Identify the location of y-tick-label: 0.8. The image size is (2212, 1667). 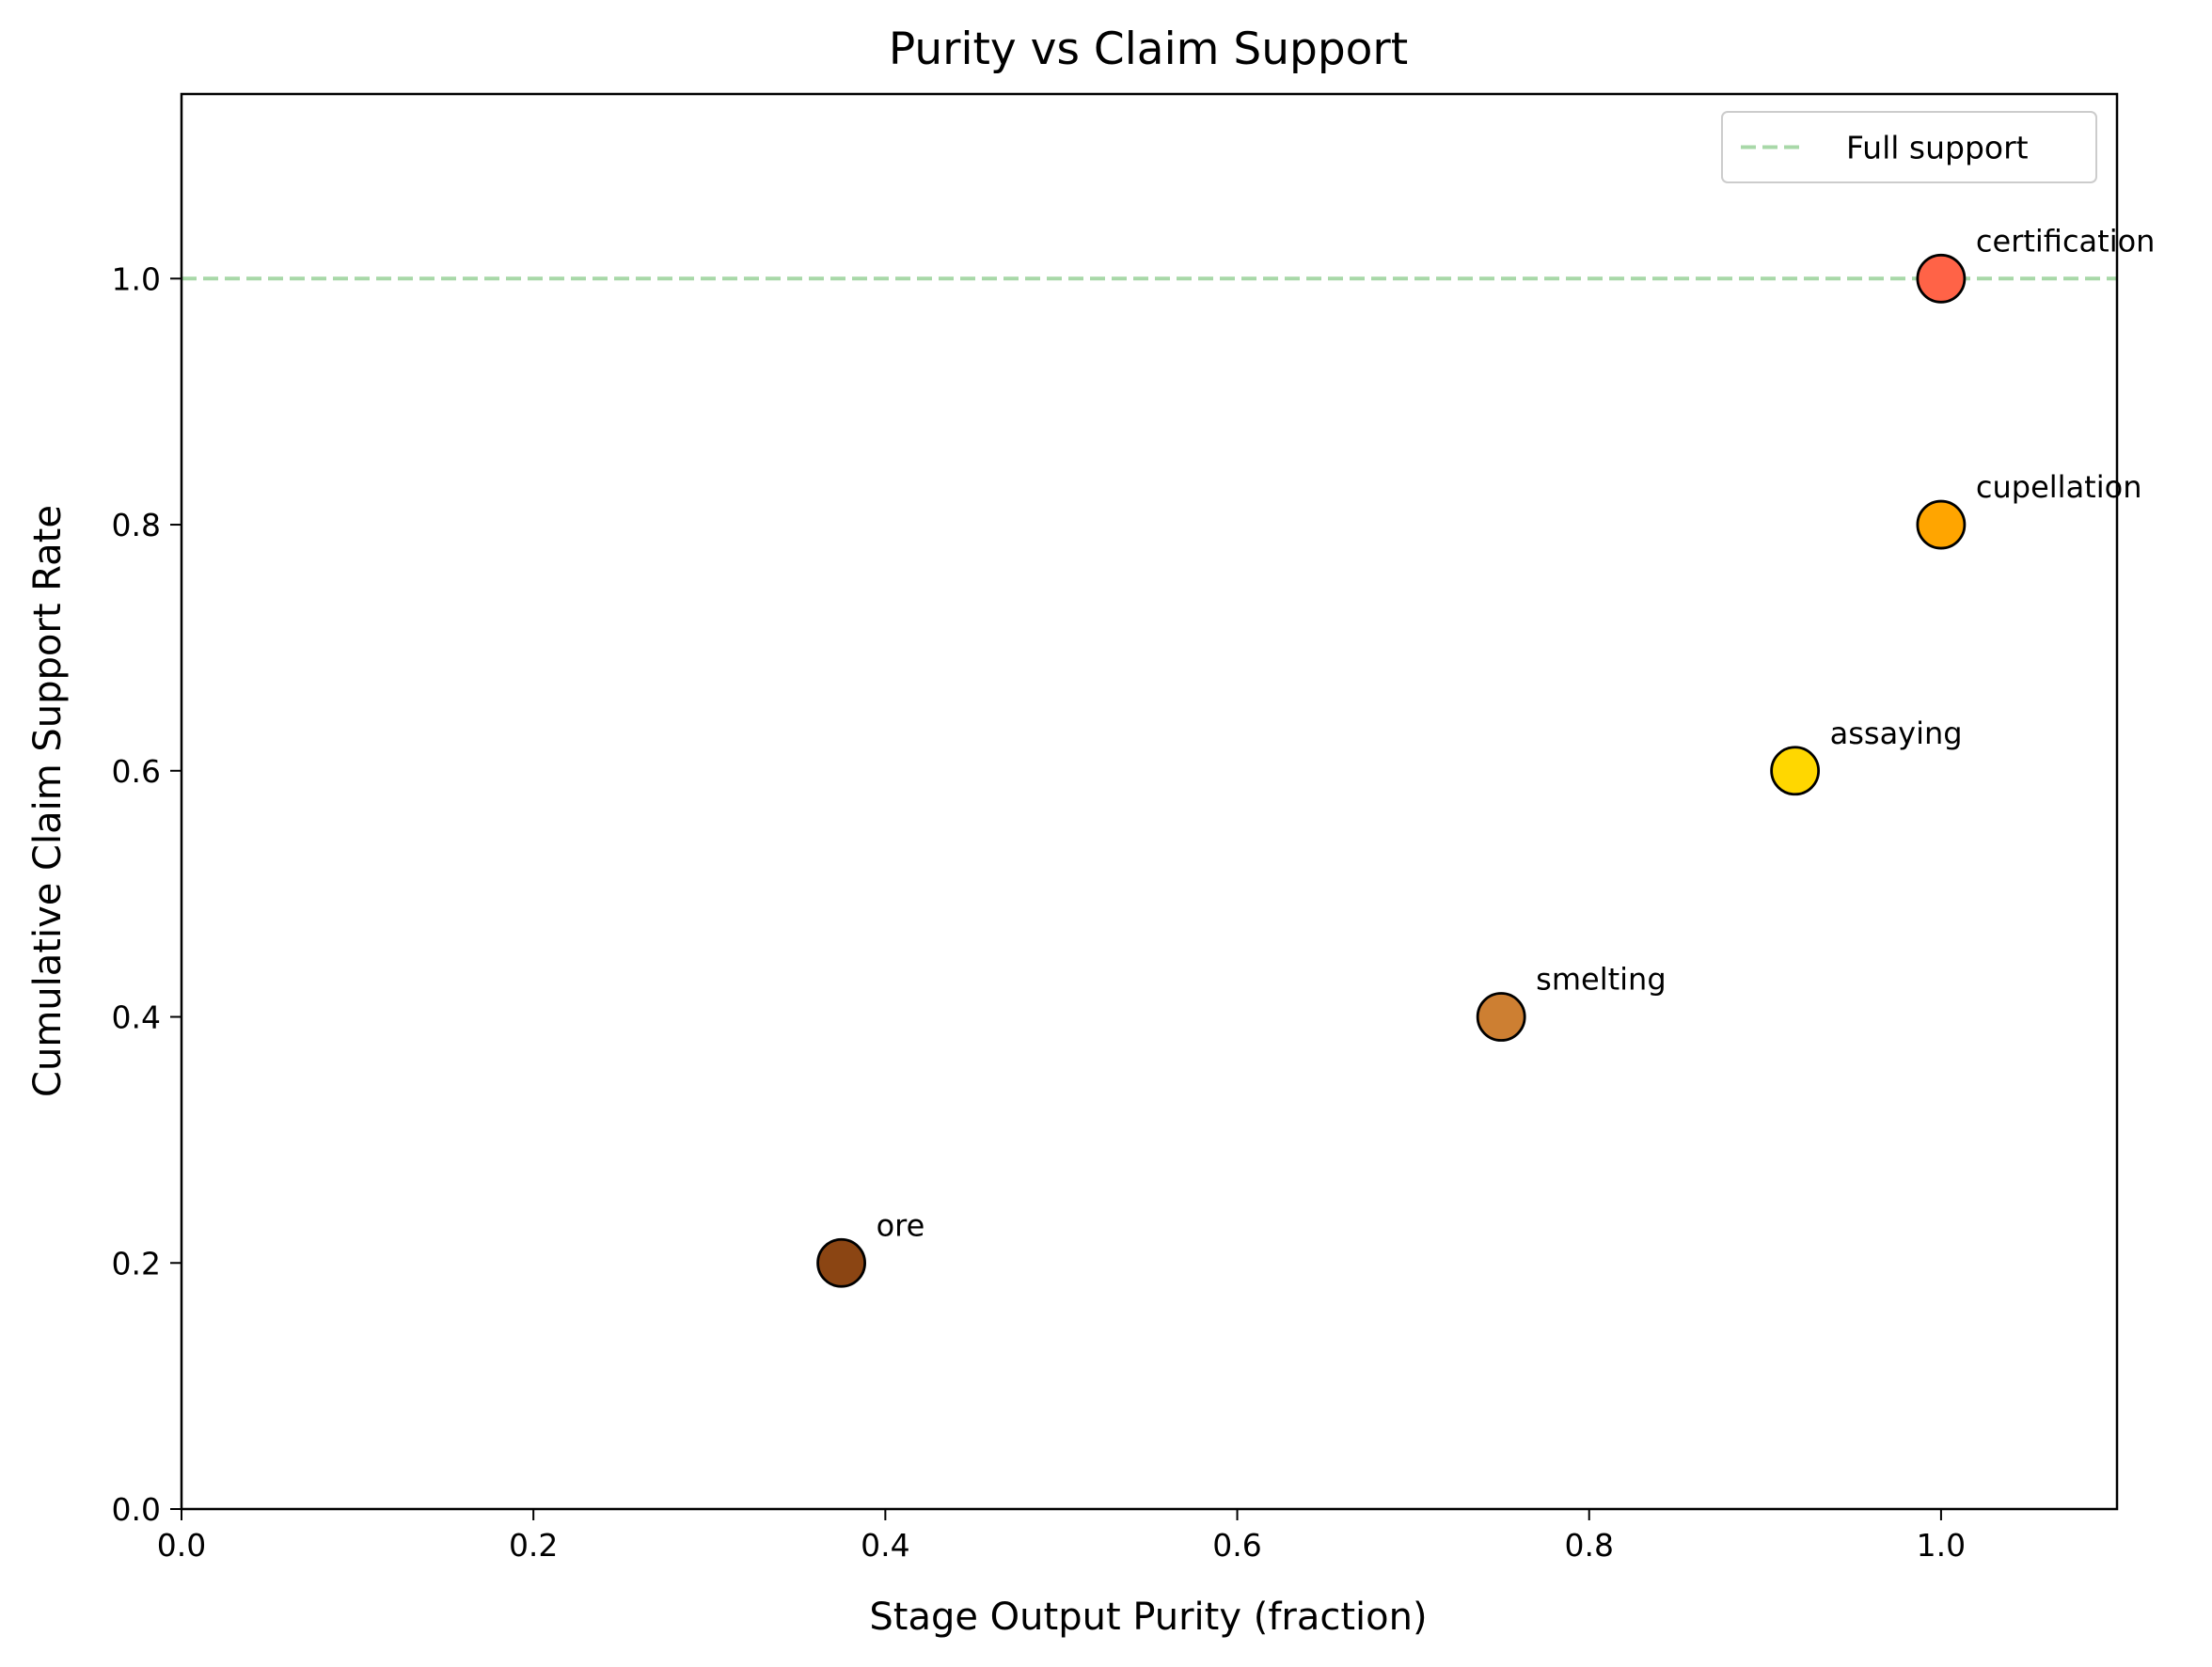
(136, 525).